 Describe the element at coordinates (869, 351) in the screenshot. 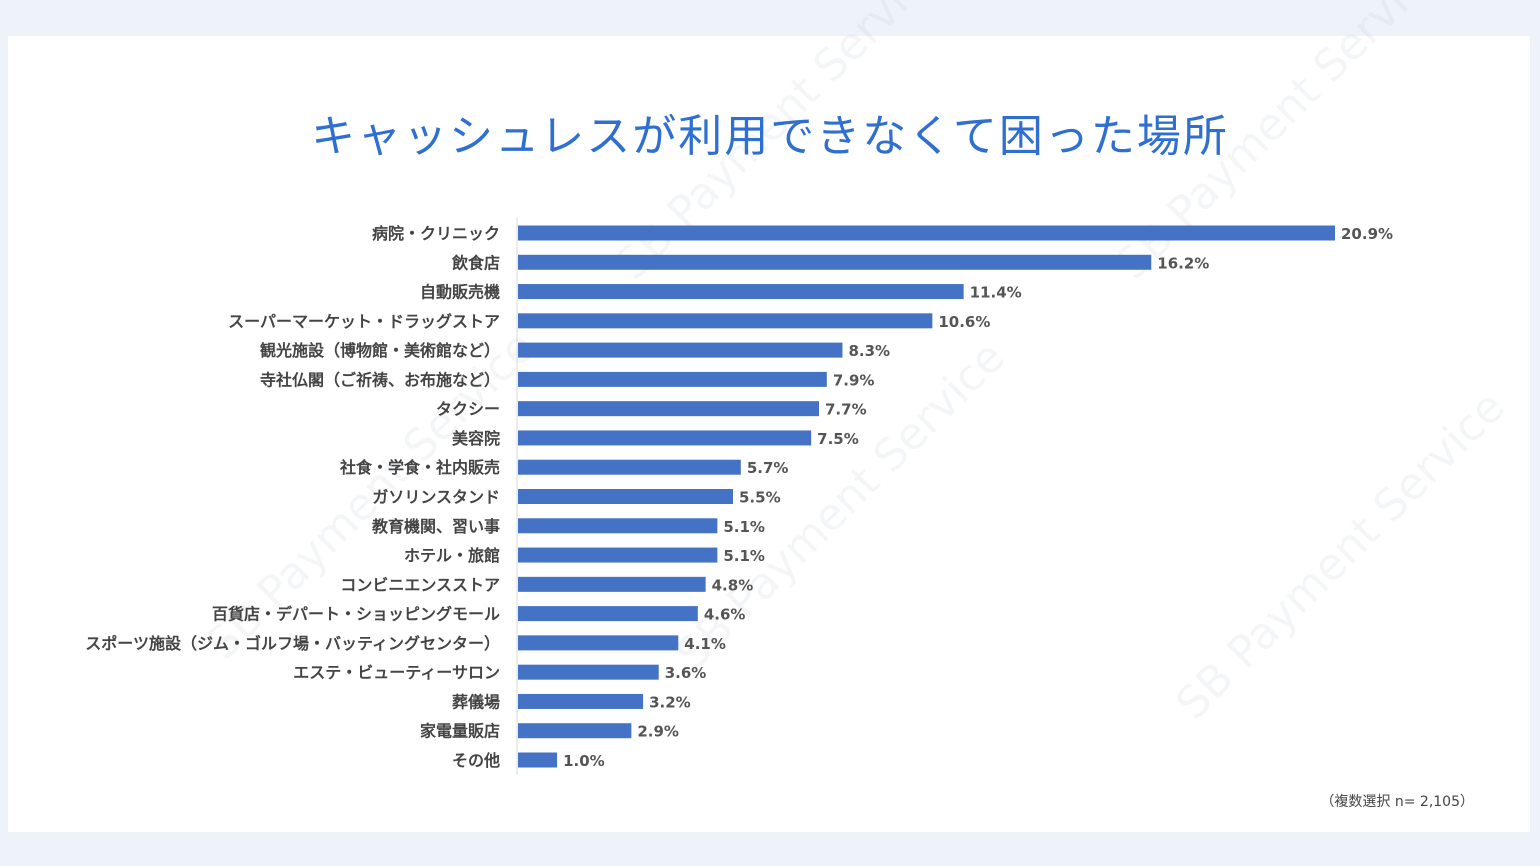

I see `data-label: 8.3%` at that location.